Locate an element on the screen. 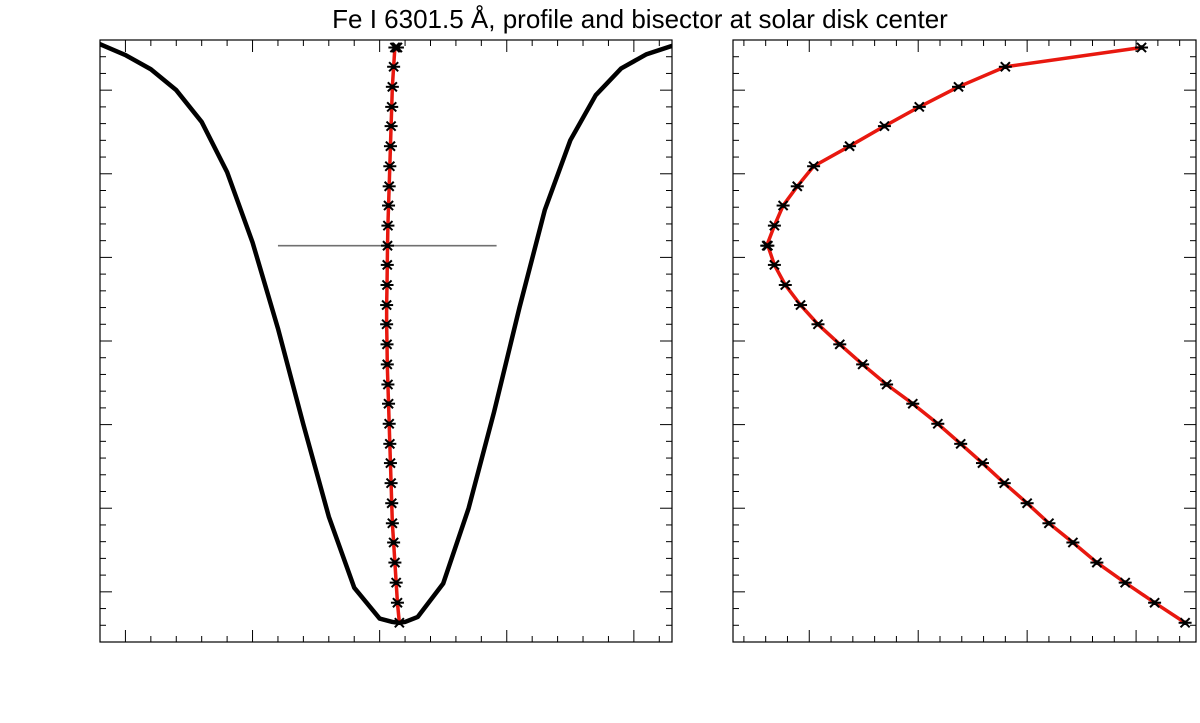 The image size is (1200, 723). bisector-line is located at coordinates (393, 335).